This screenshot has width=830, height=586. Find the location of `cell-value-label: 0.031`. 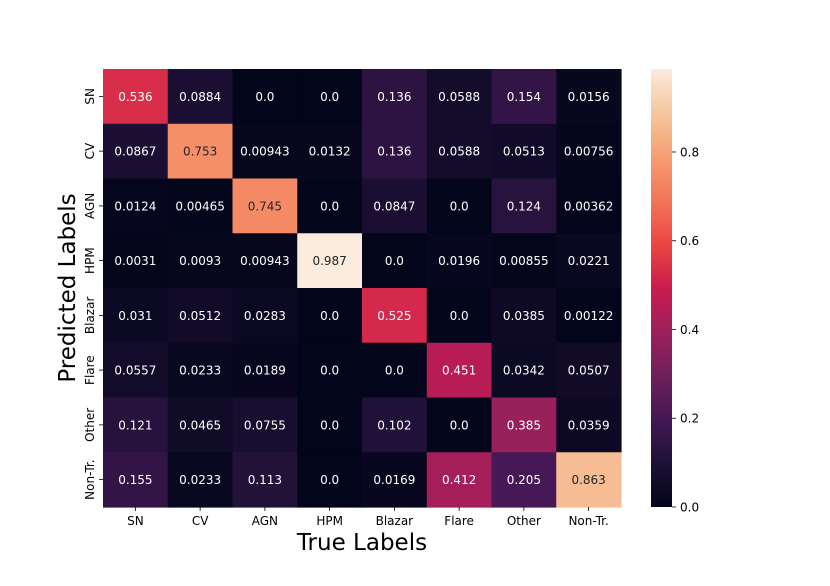

cell-value-label: 0.031 is located at coordinates (135, 316).